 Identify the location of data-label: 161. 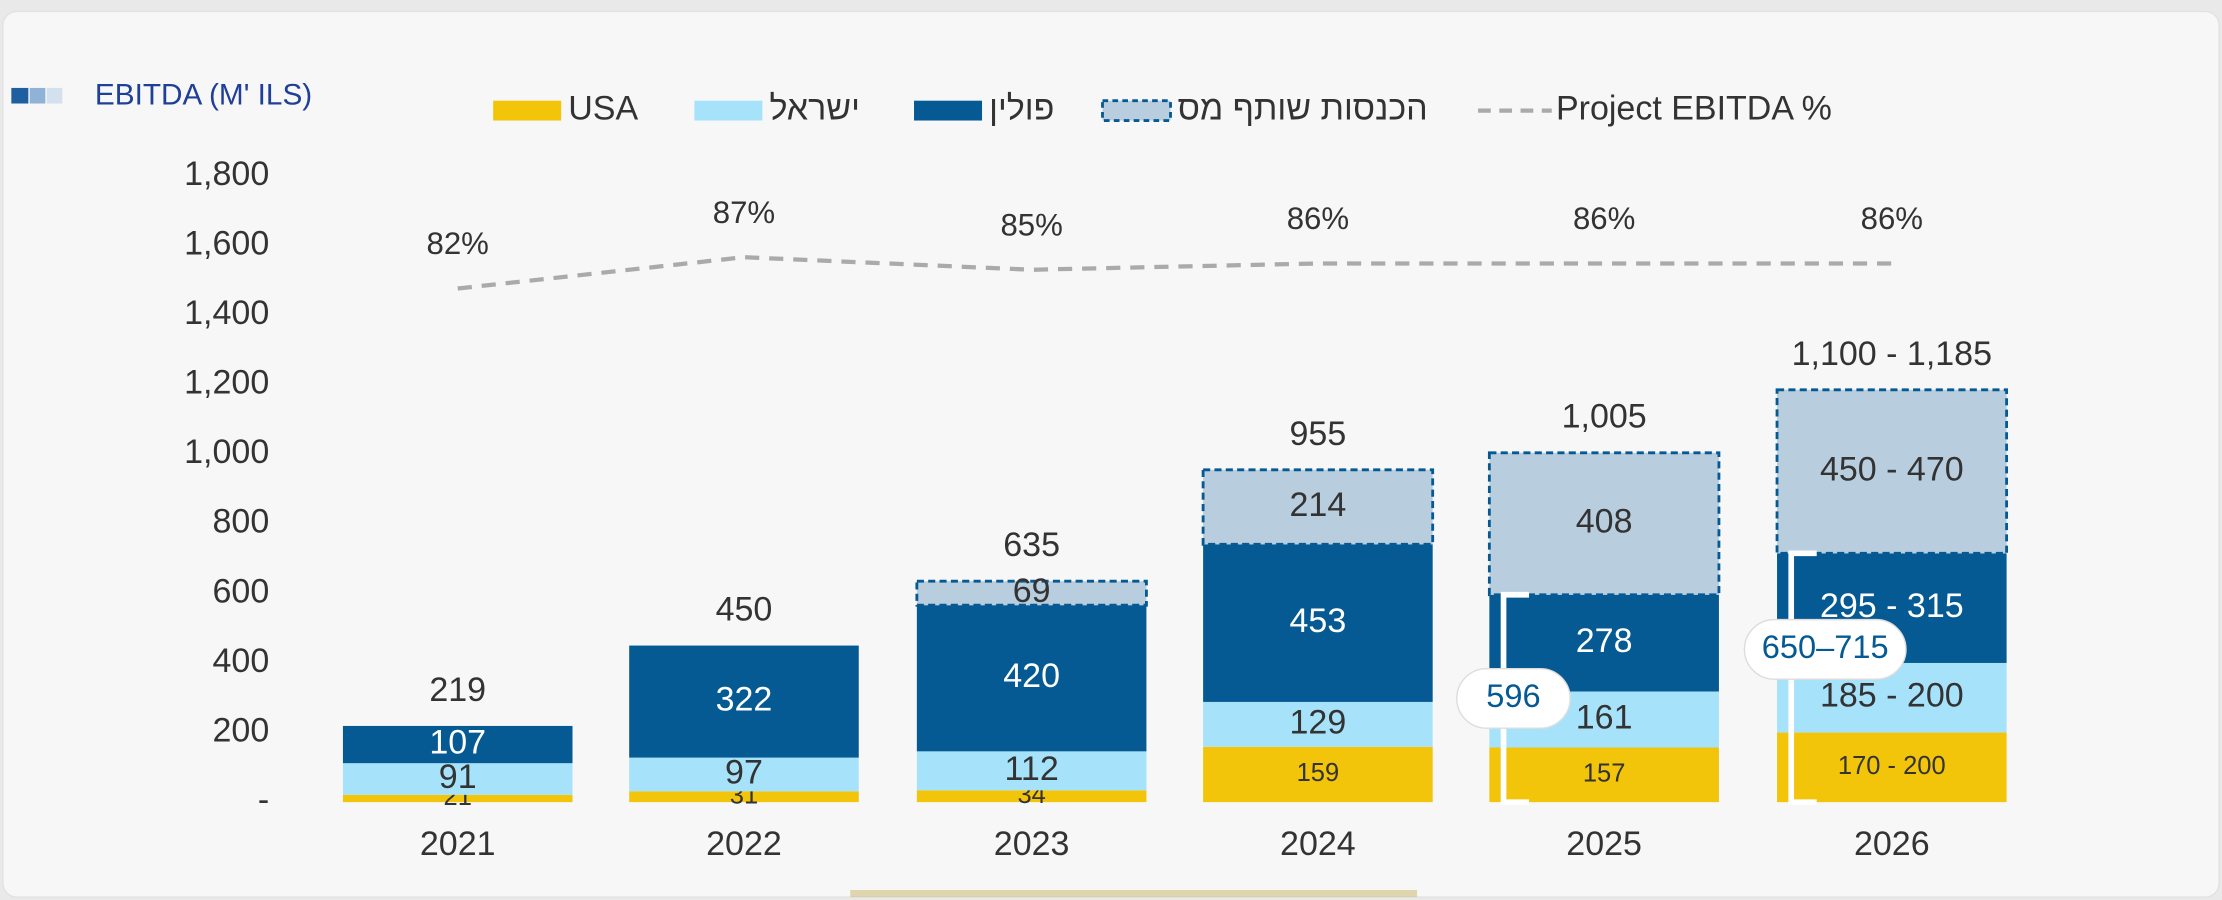
(1604, 717).